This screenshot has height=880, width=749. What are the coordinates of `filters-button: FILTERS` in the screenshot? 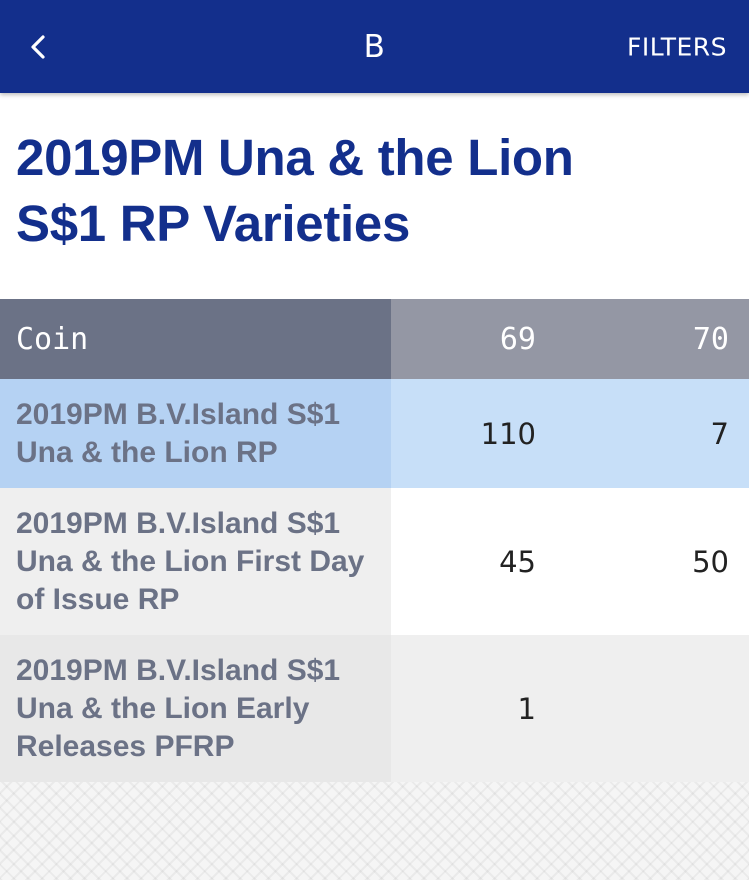 It's located at (676, 46).